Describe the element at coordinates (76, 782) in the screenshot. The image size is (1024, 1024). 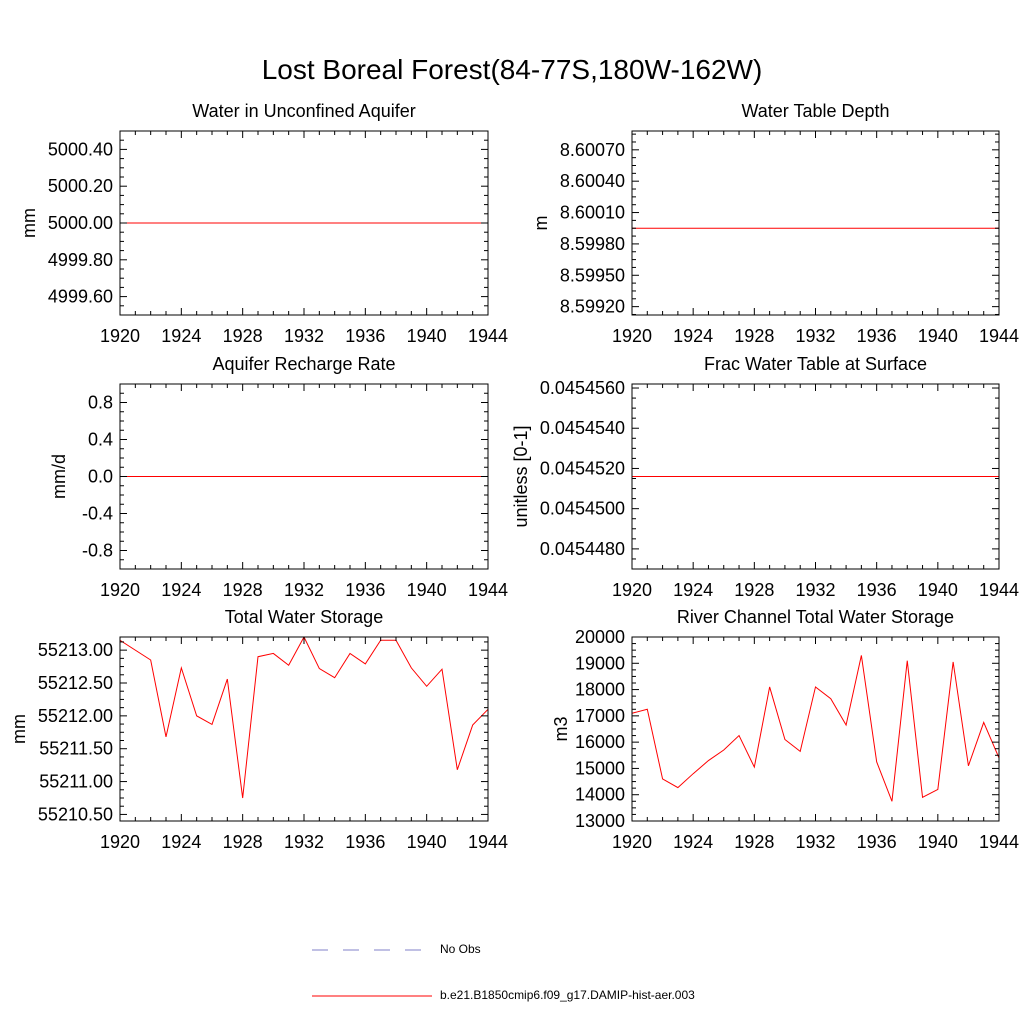
I see `y-tick-label: 55211.00` at that location.